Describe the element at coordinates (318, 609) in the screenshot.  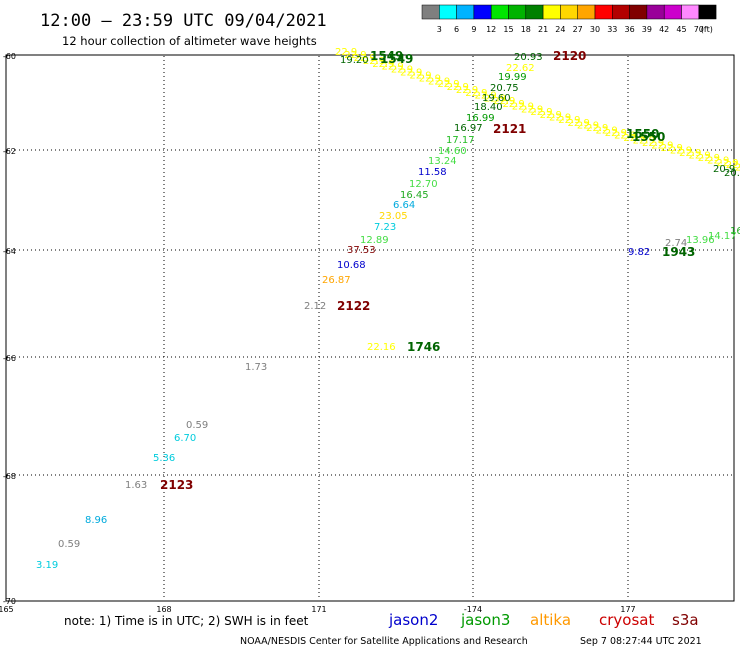
I see `longitude-tick: 171` at that location.